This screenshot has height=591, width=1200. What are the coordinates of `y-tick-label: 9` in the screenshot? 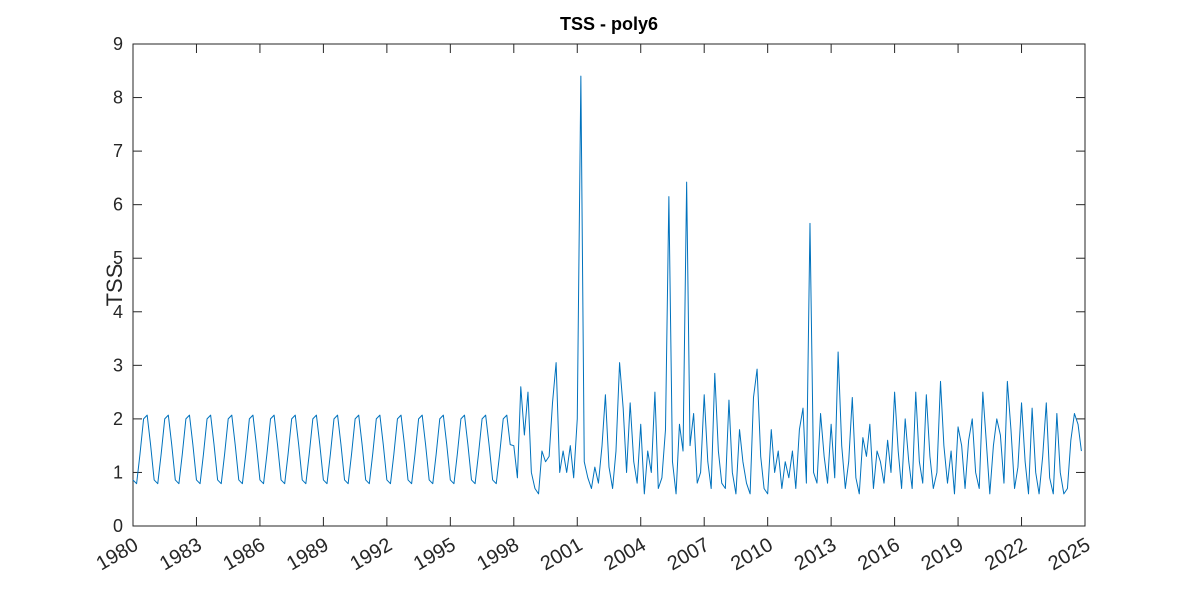 It's located at (118, 44).